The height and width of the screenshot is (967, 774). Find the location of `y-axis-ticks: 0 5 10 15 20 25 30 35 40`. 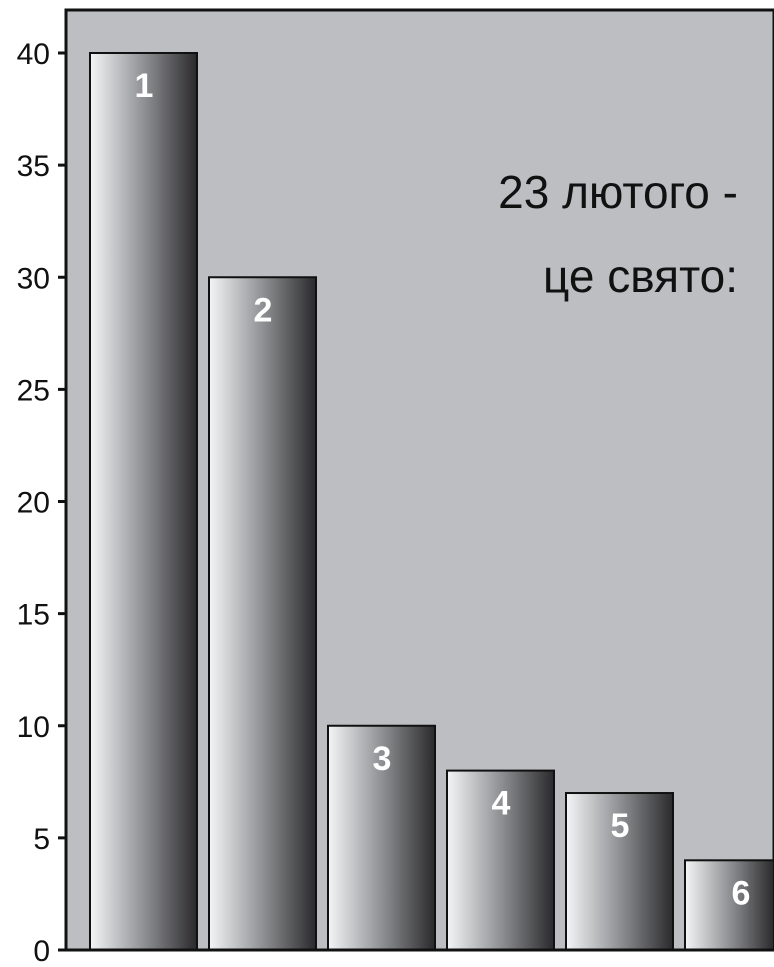

y-axis-ticks: 0 5 10 15 20 25 30 35 40 is located at coordinates (41, 502).